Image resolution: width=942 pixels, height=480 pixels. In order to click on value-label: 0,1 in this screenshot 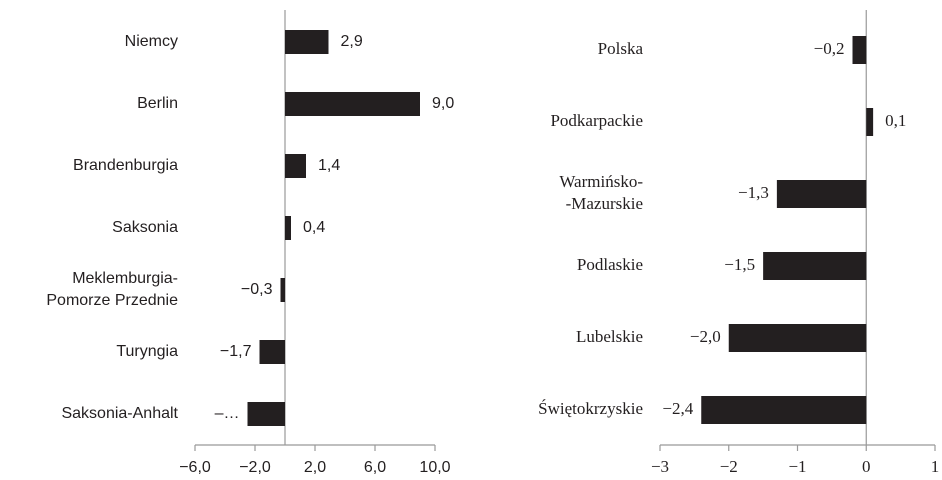, I will do `click(895, 120)`.